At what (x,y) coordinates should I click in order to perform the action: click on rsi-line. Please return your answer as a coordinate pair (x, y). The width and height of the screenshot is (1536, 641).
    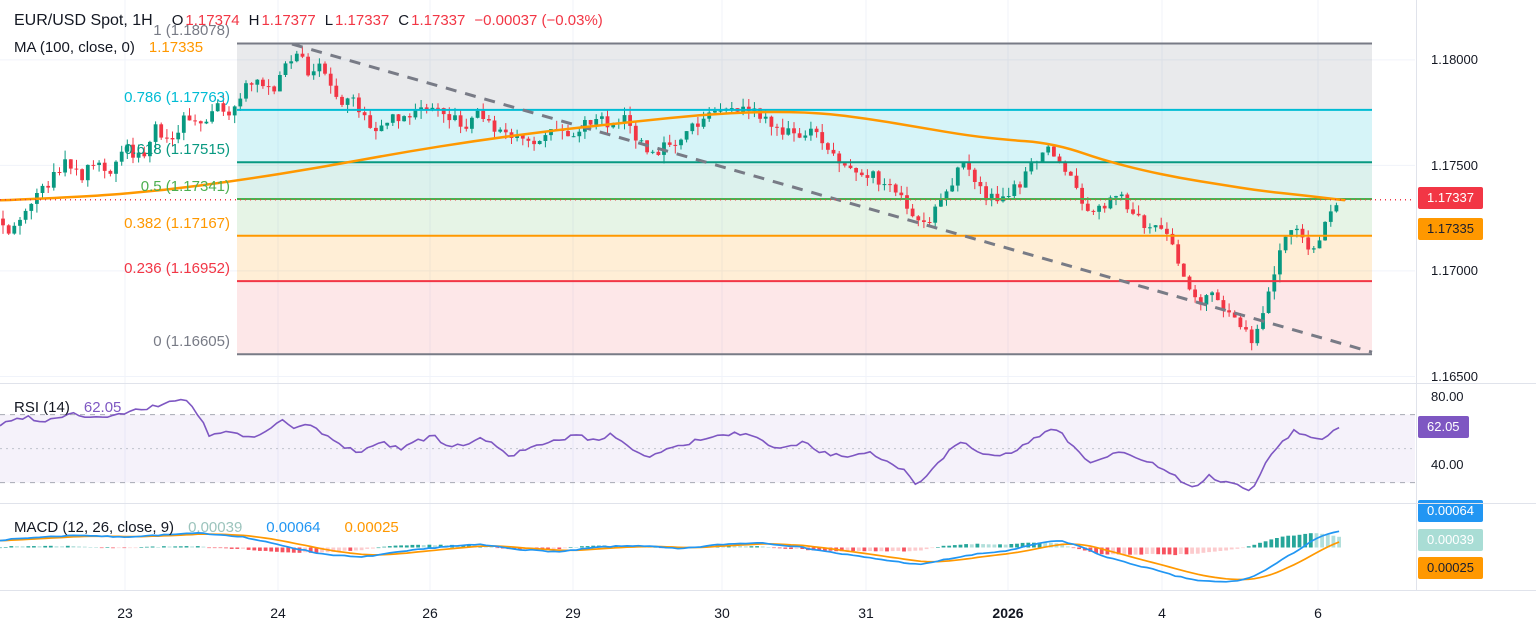
    Looking at the image, I should click on (670, 445).